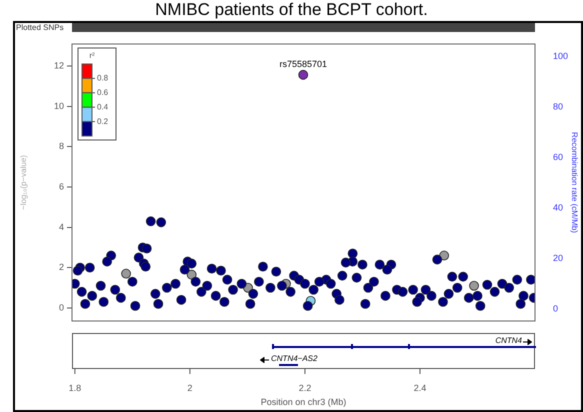 The image size is (583, 412). Describe the element at coordinates (303, 402) in the screenshot. I see `x-axis-title: Position on chr3 (Mb)` at that location.